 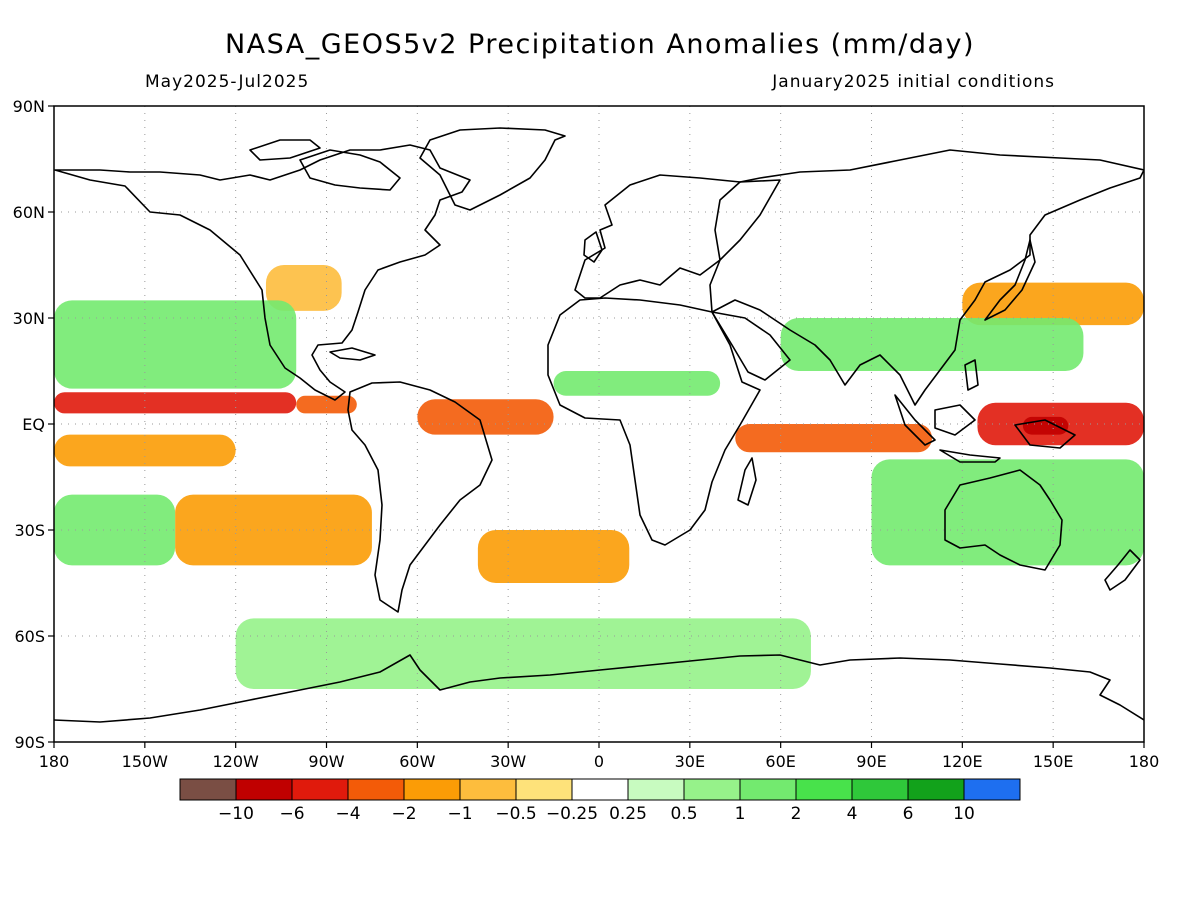 What do you see at coordinates (403, 814) in the screenshot?
I see `colorbar-label: −2` at bounding box center [403, 814].